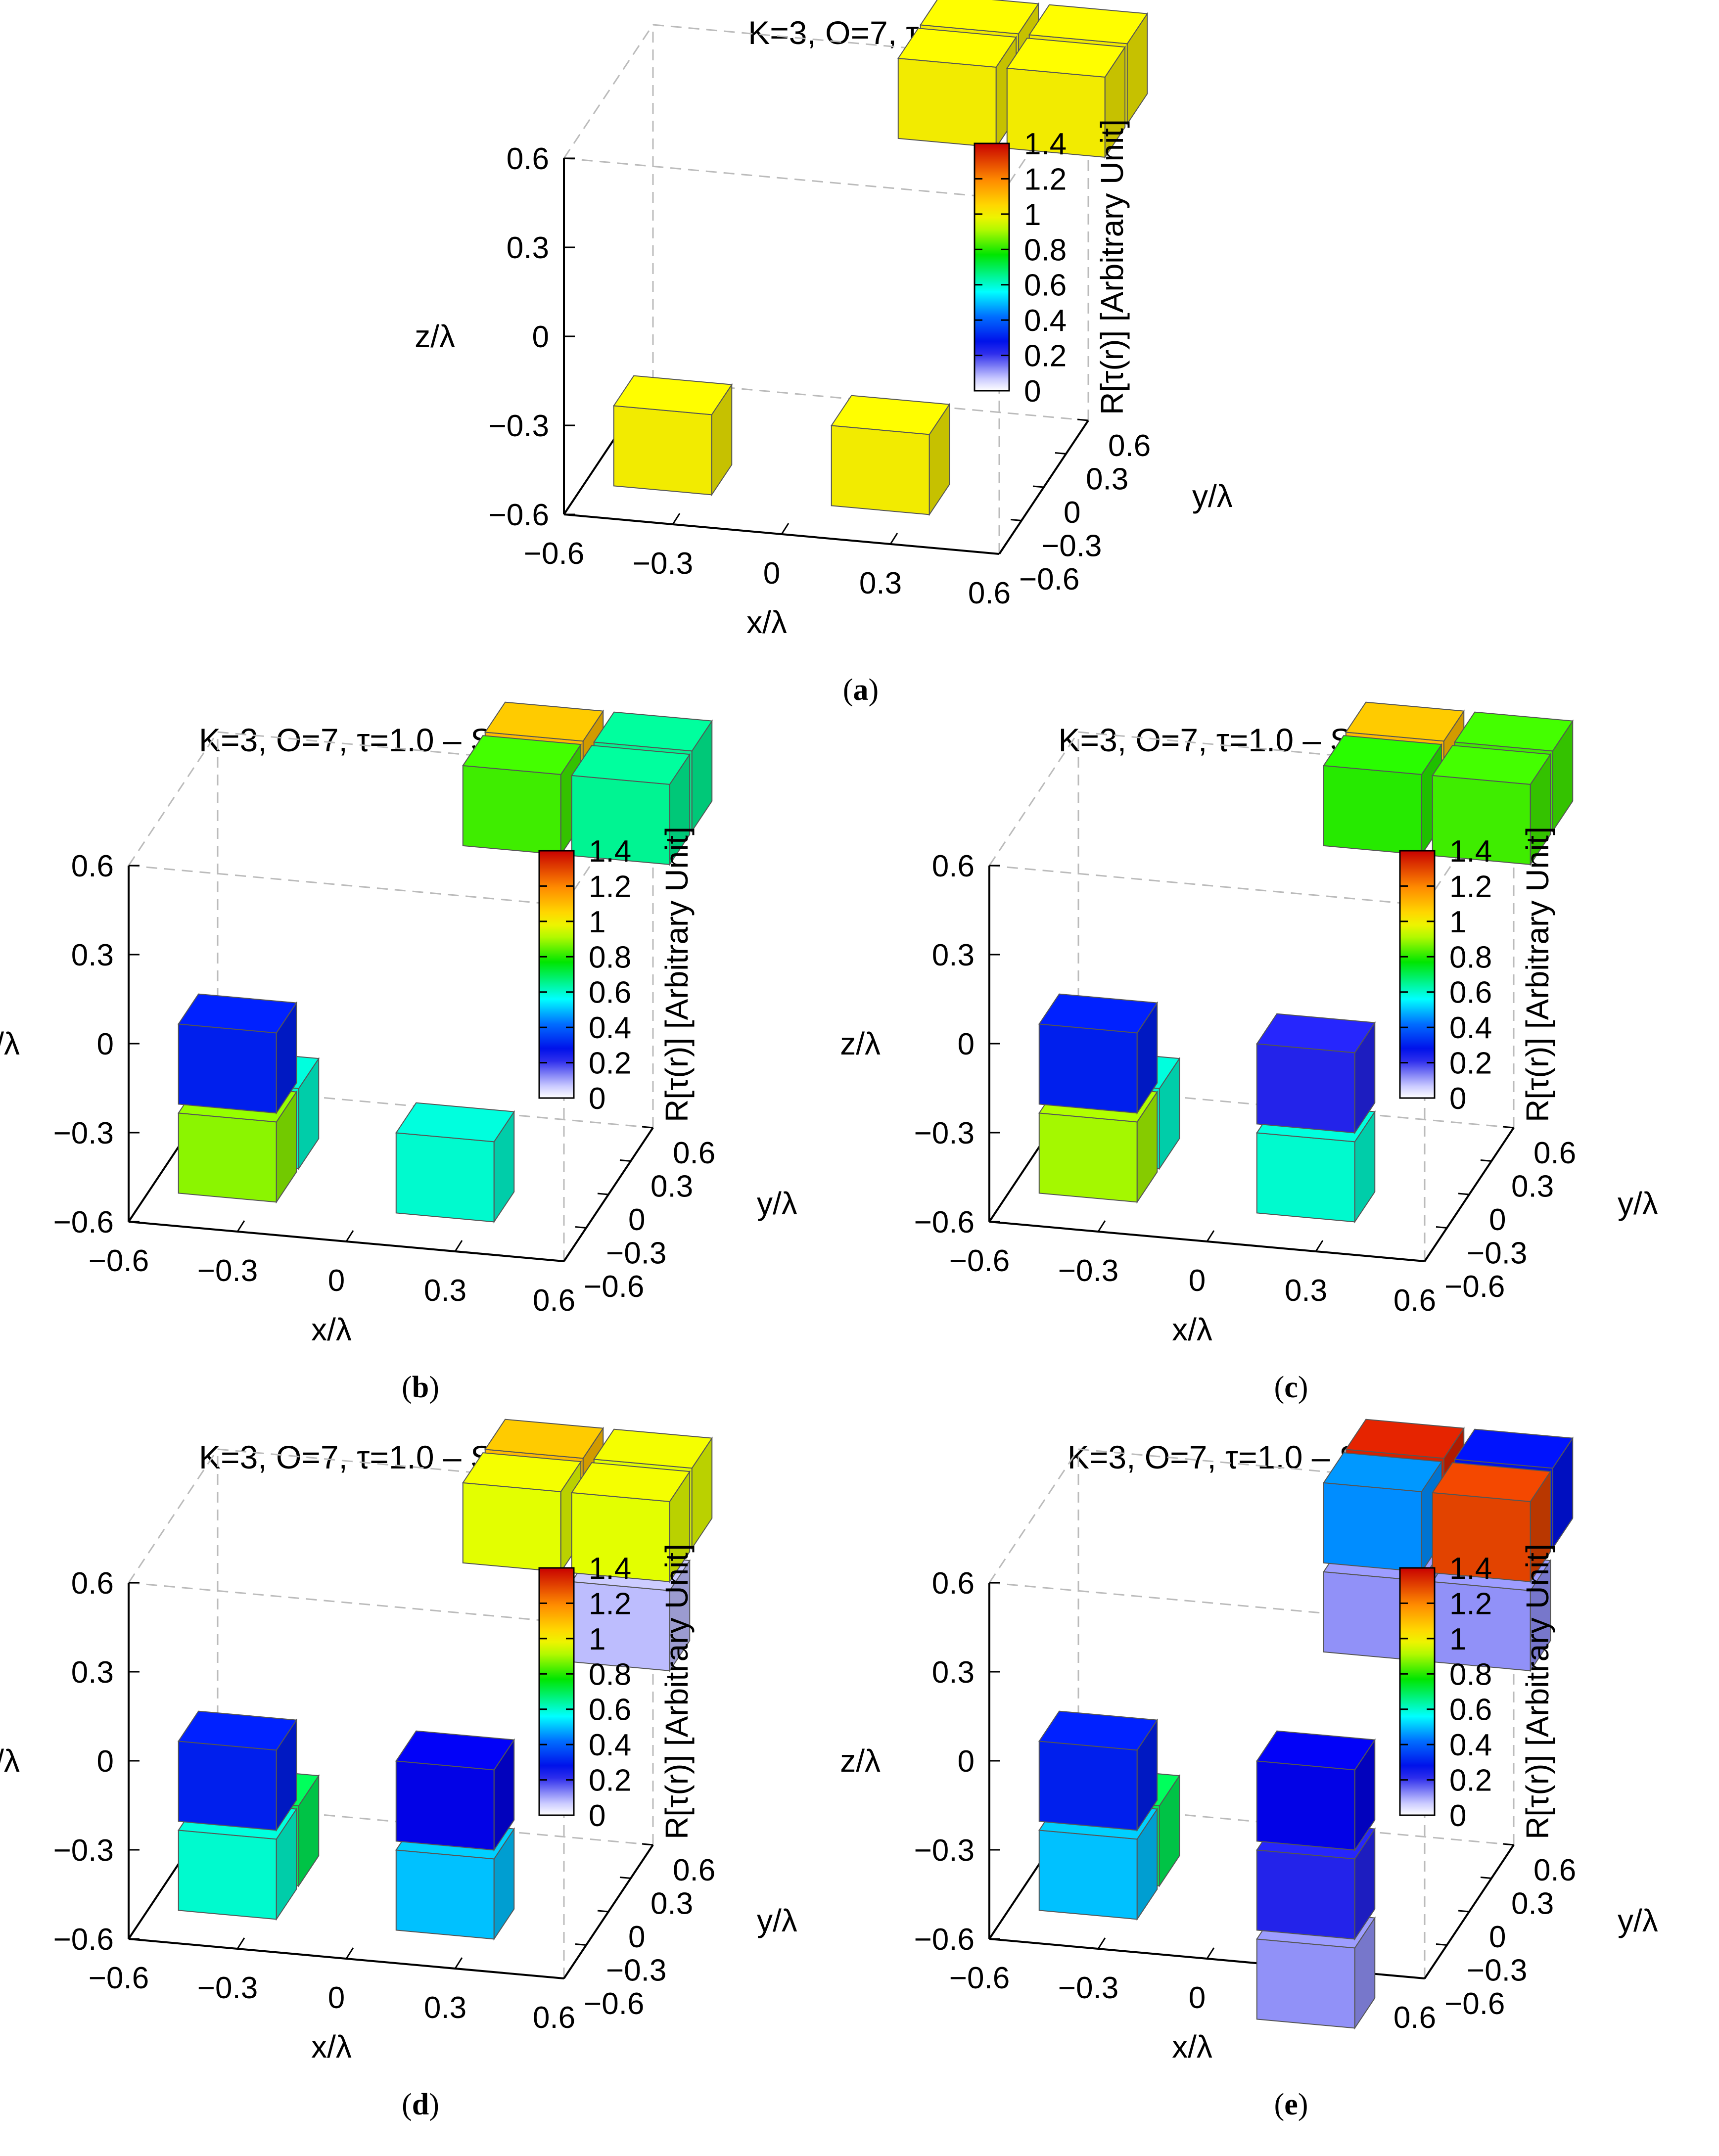 This screenshot has width=1719, height=2156. I want to click on caption-label-c: c, so click(1291, 1387).